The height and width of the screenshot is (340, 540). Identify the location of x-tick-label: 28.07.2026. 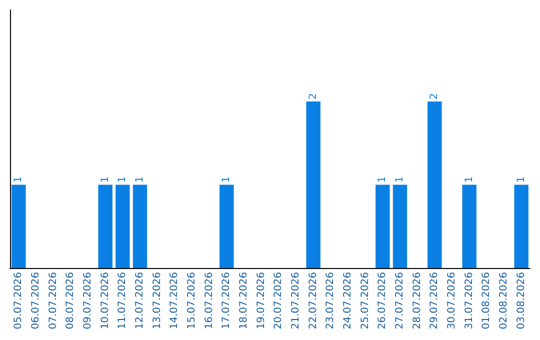
(417, 301).